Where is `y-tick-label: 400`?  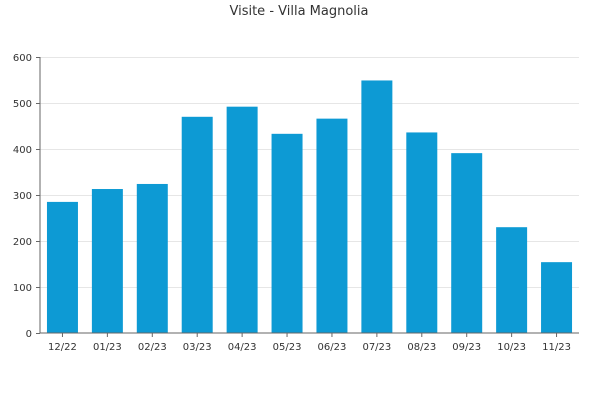
y-tick-label: 400 is located at coordinates (22, 150).